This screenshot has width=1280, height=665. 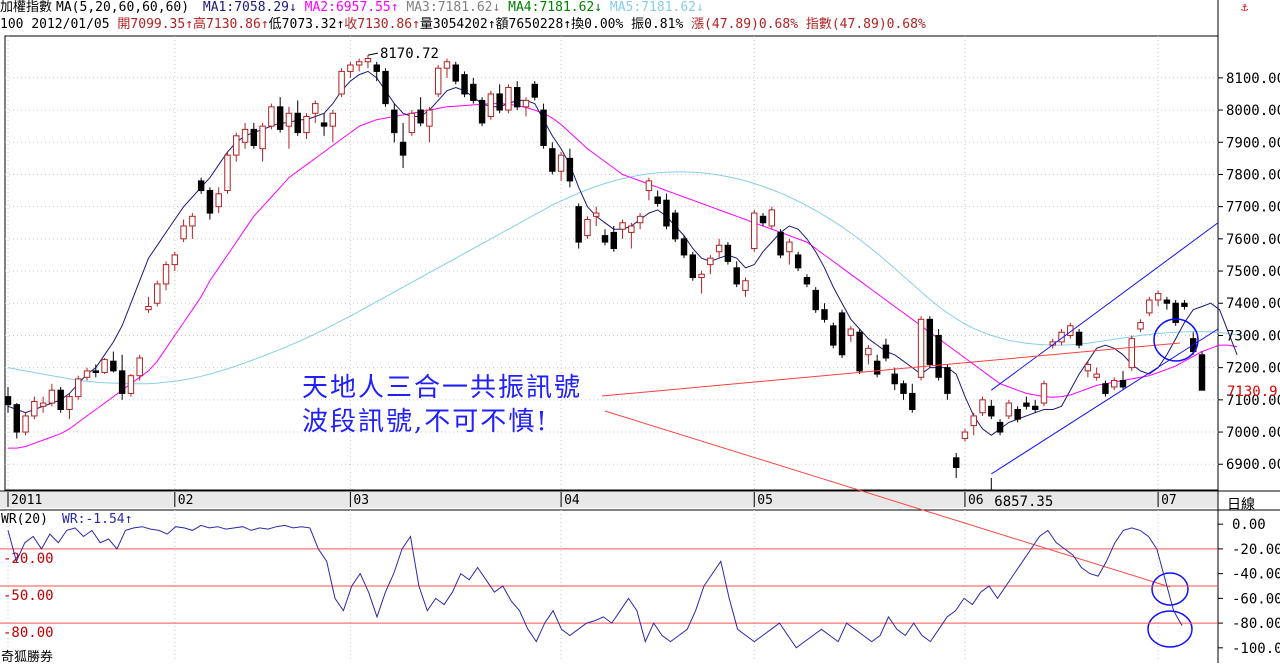 What do you see at coordinates (652, 7) in the screenshot?
I see `ma5-value: MA5:7181.62` at bounding box center [652, 7].